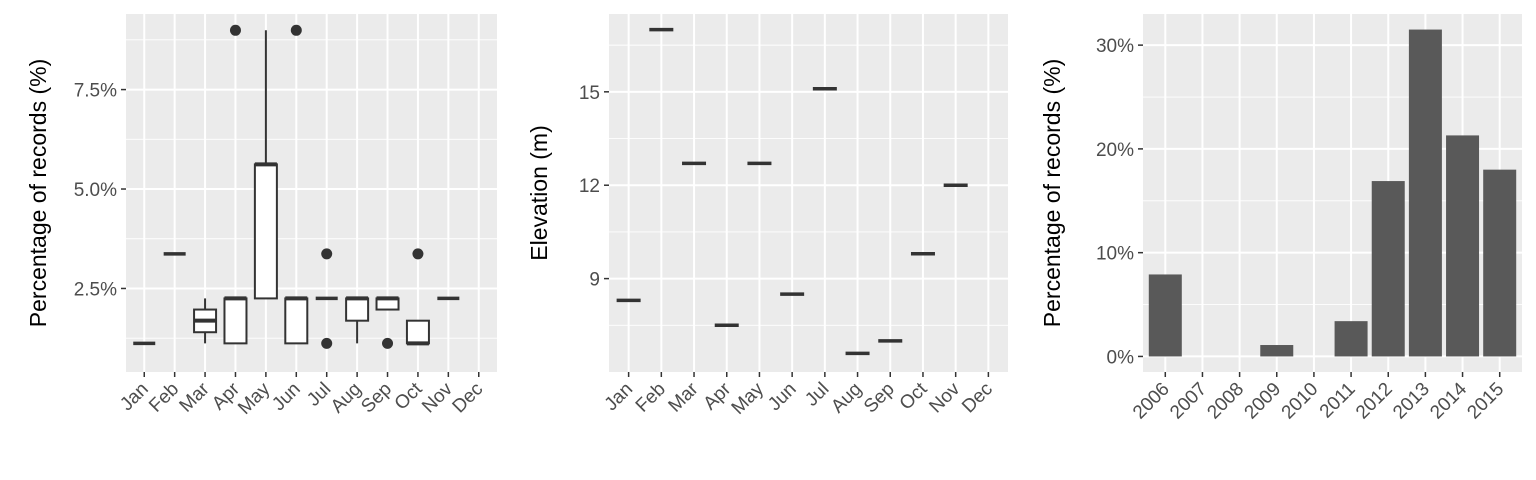 The width and height of the screenshot is (1536, 480). What do you see at coordinates (817, 395) in the screenshot?
I see `x-tick-label: Jul` at bounding box center [817, 395].